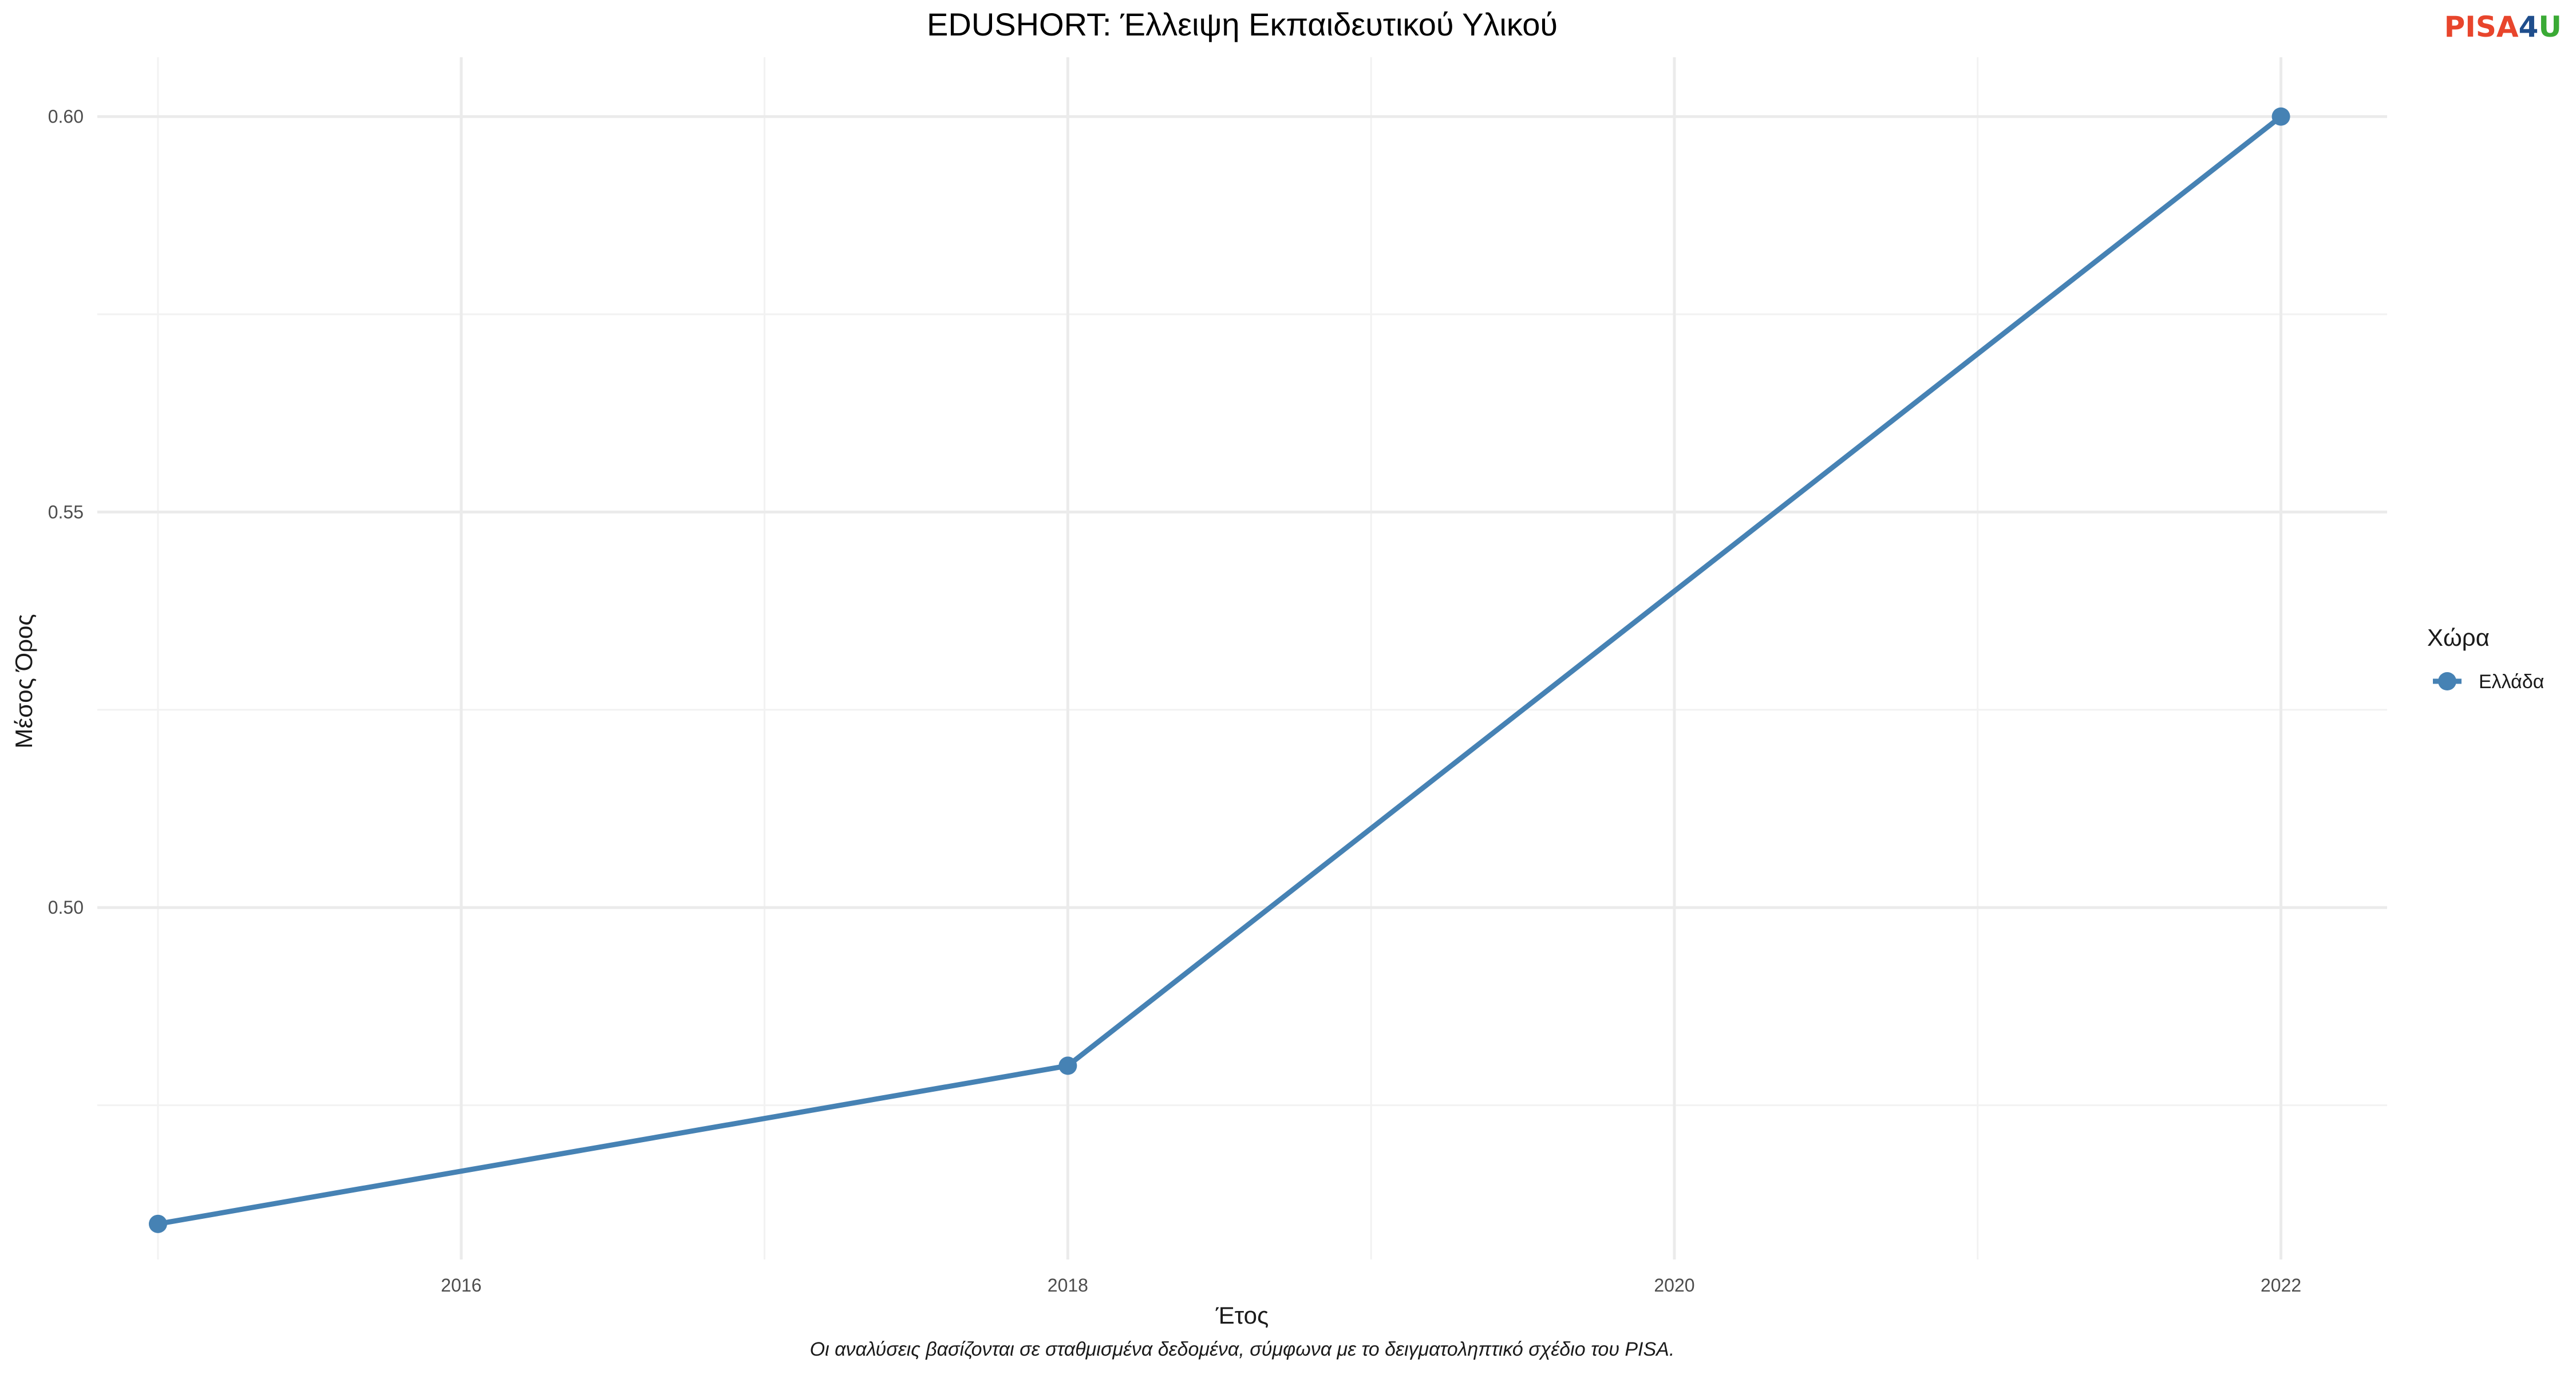 The width and height of the screenshot is (2576, 1374). Describe the element at coordinates (2550, 27) in the screenshot. I see `logo-part-u: U` at that location.